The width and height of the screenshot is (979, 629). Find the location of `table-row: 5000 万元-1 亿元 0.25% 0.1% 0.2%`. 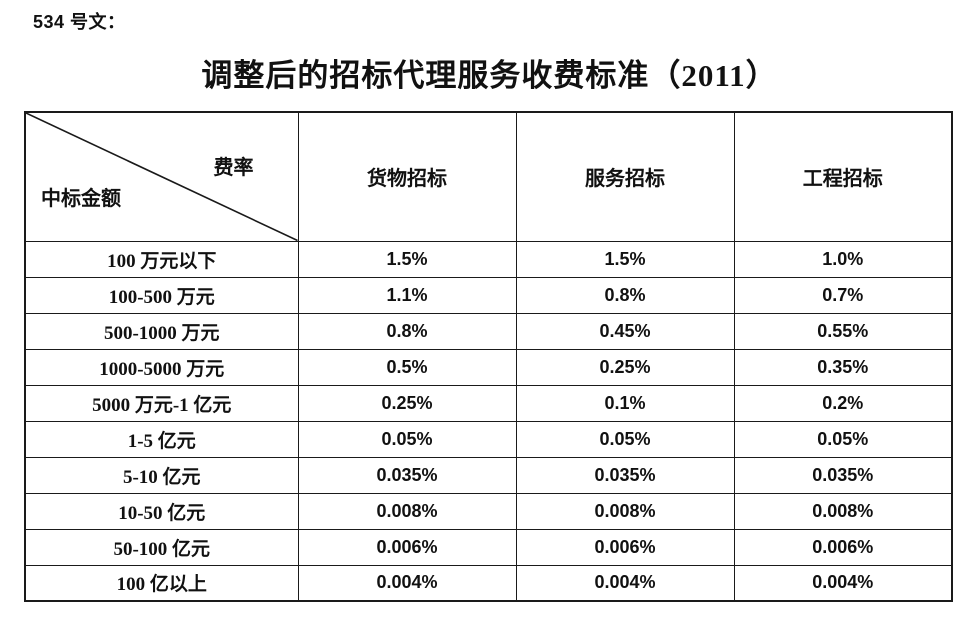

table-row: 5000 万元-1 亿元 0.25% 0.1% 0.2% is located at coordinates (488, 403).